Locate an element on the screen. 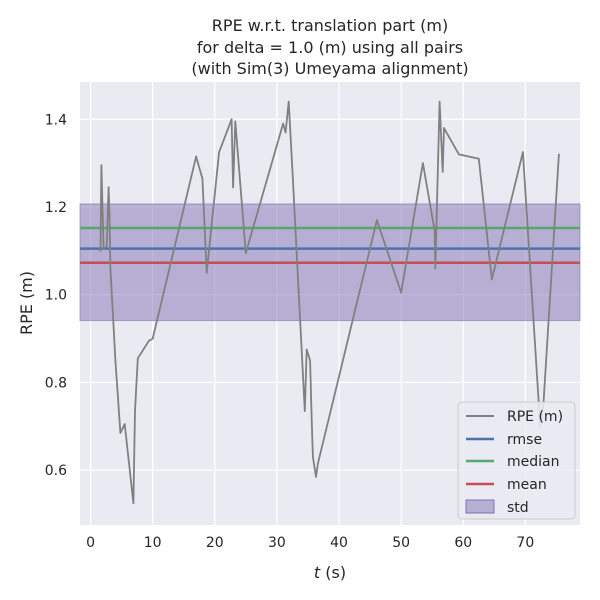 This screenshot has height=600, width=600. x-axis-label-variable: t is located at coordinates (317, 572).